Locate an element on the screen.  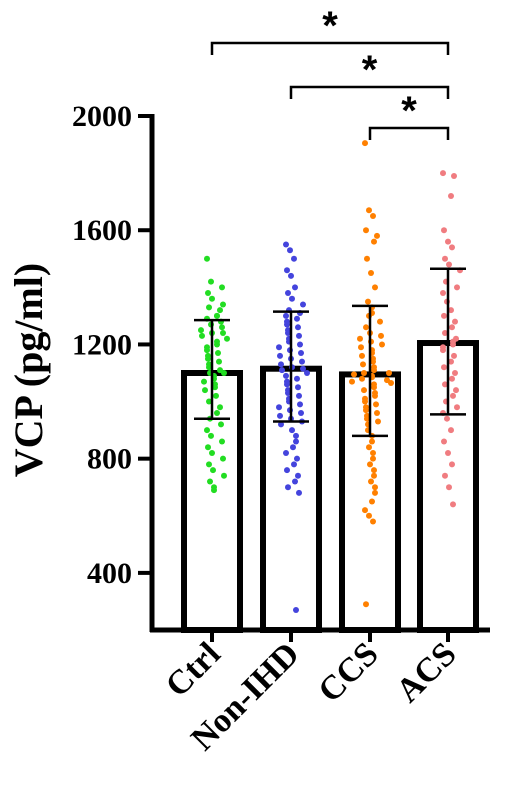
y-tick-label-2000: 2000 is located at coordinates (102, 116).